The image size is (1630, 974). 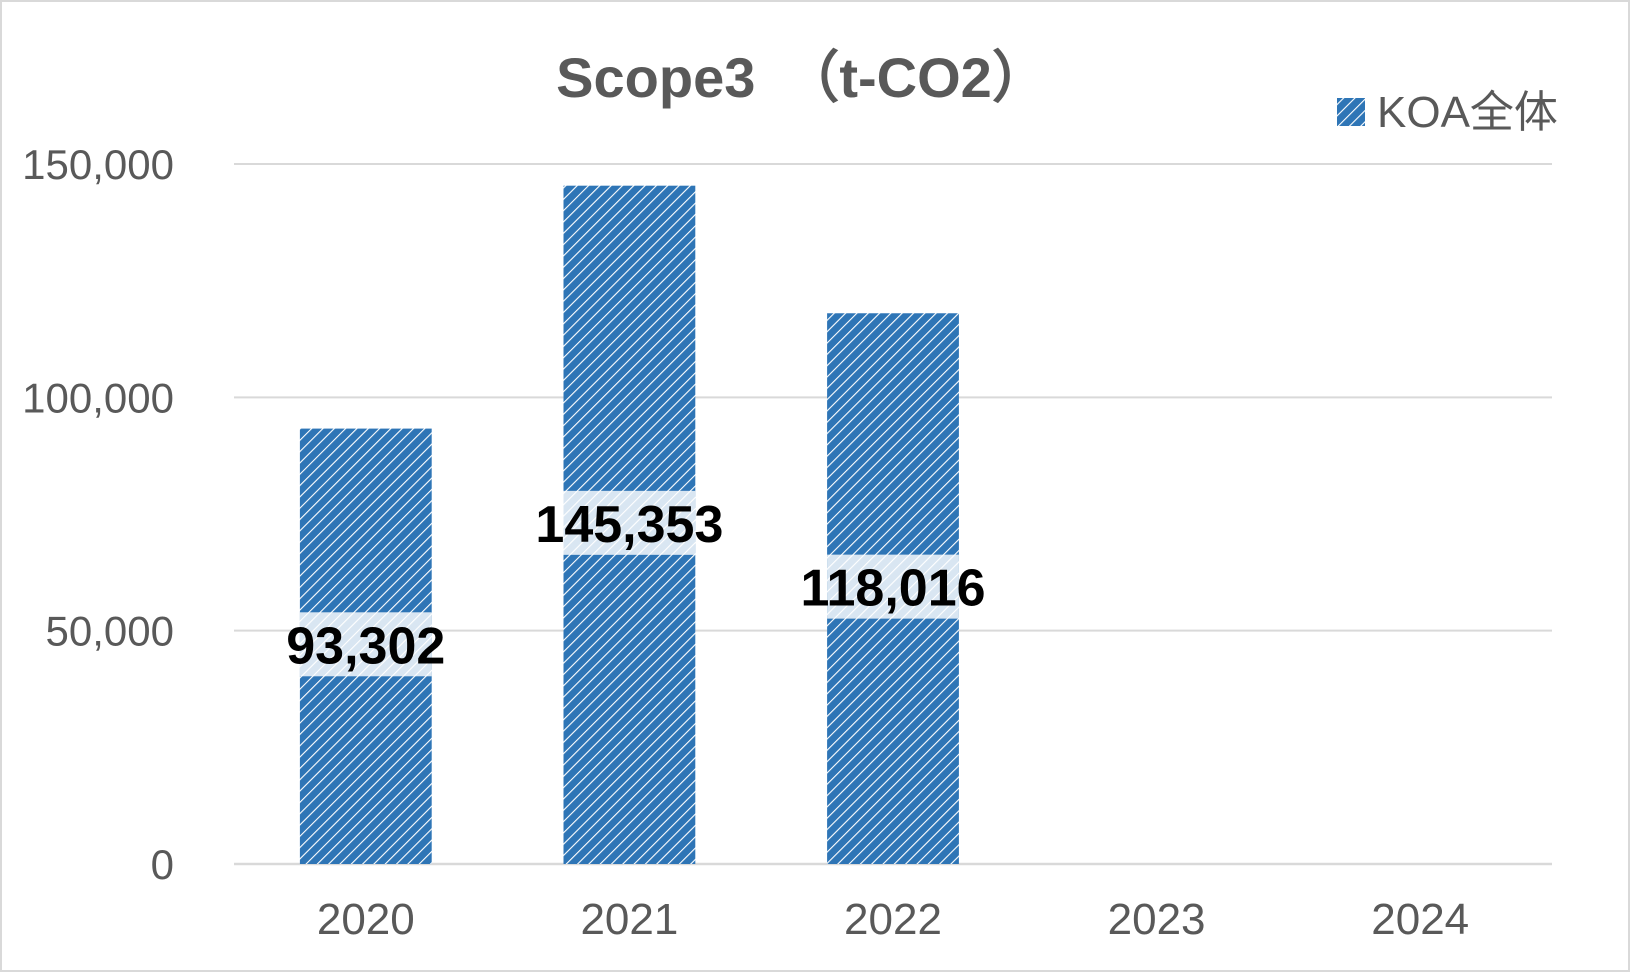 I want to click on chart-title: Scope3 （t-CO2）, so click(x=802, y=77).